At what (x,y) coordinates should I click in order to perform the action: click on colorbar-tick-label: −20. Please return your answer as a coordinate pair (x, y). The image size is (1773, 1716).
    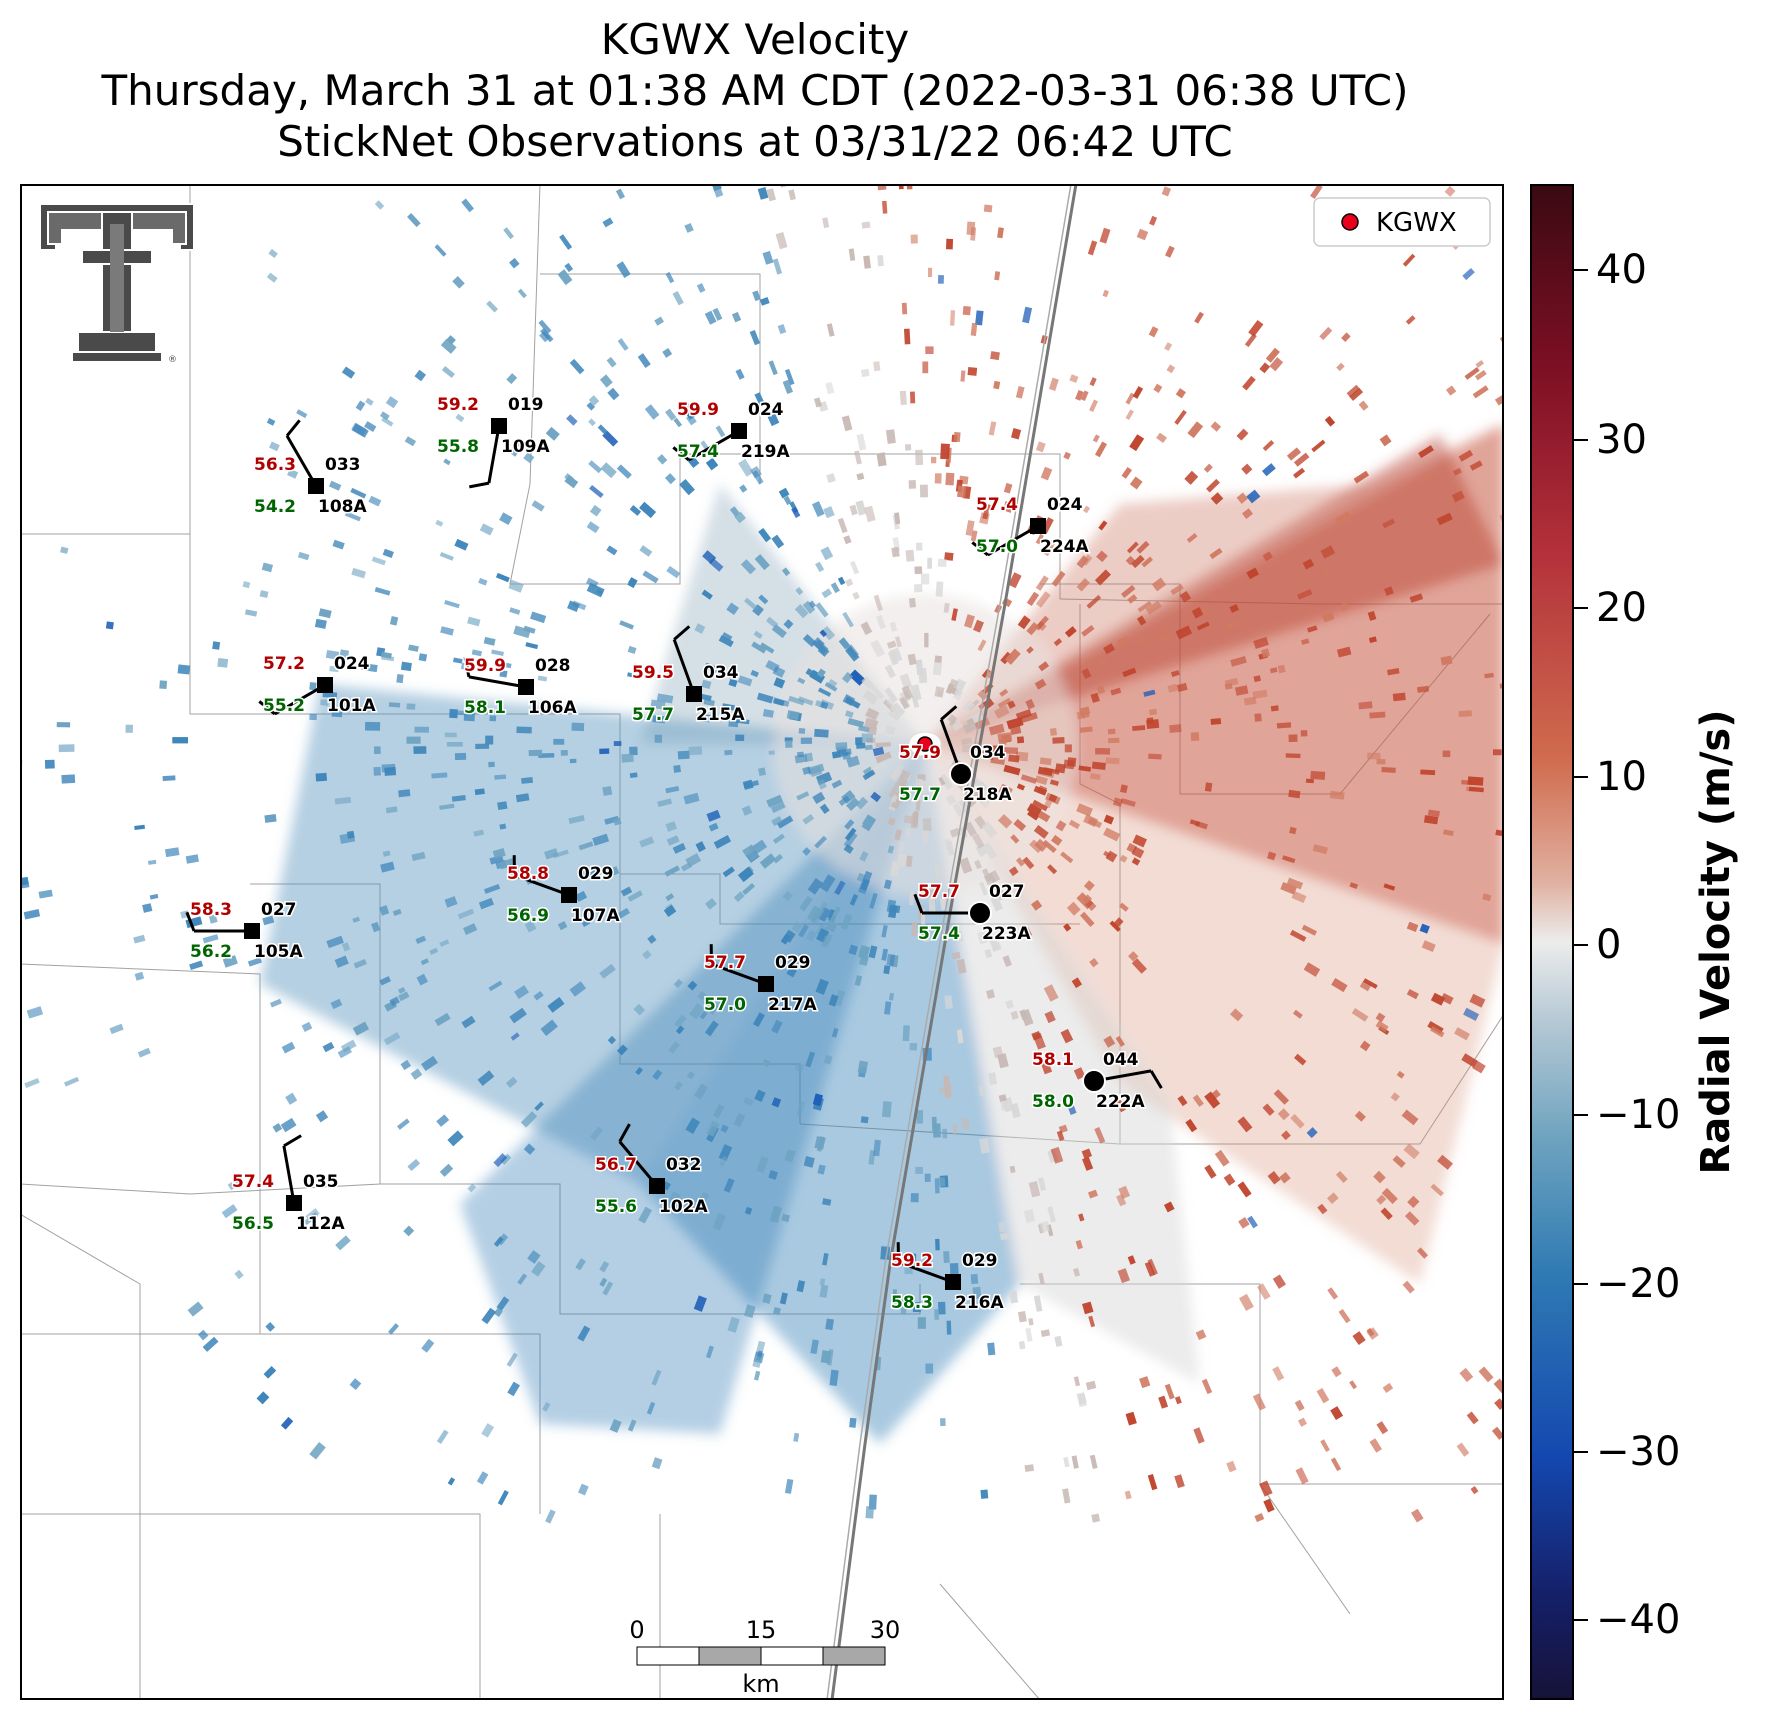
    Looking at the image, I should click on (1638, 1284).